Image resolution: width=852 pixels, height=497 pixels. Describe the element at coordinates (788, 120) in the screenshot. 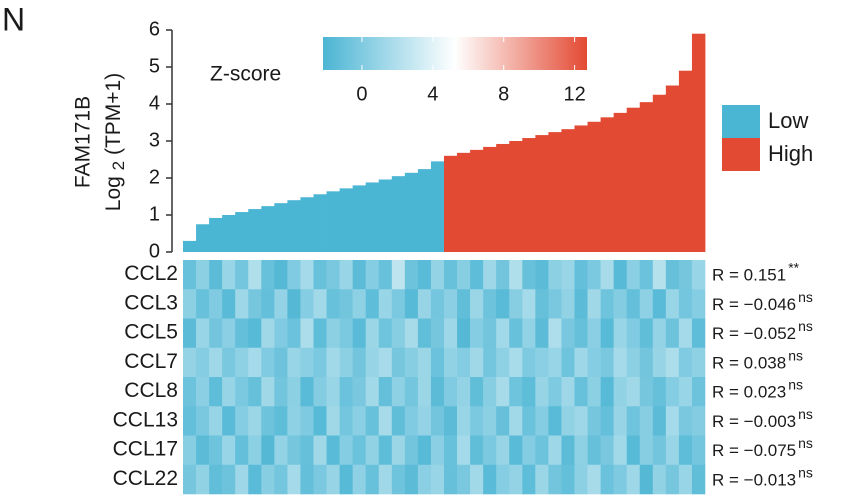

I see `legend-label: Low` at that location.